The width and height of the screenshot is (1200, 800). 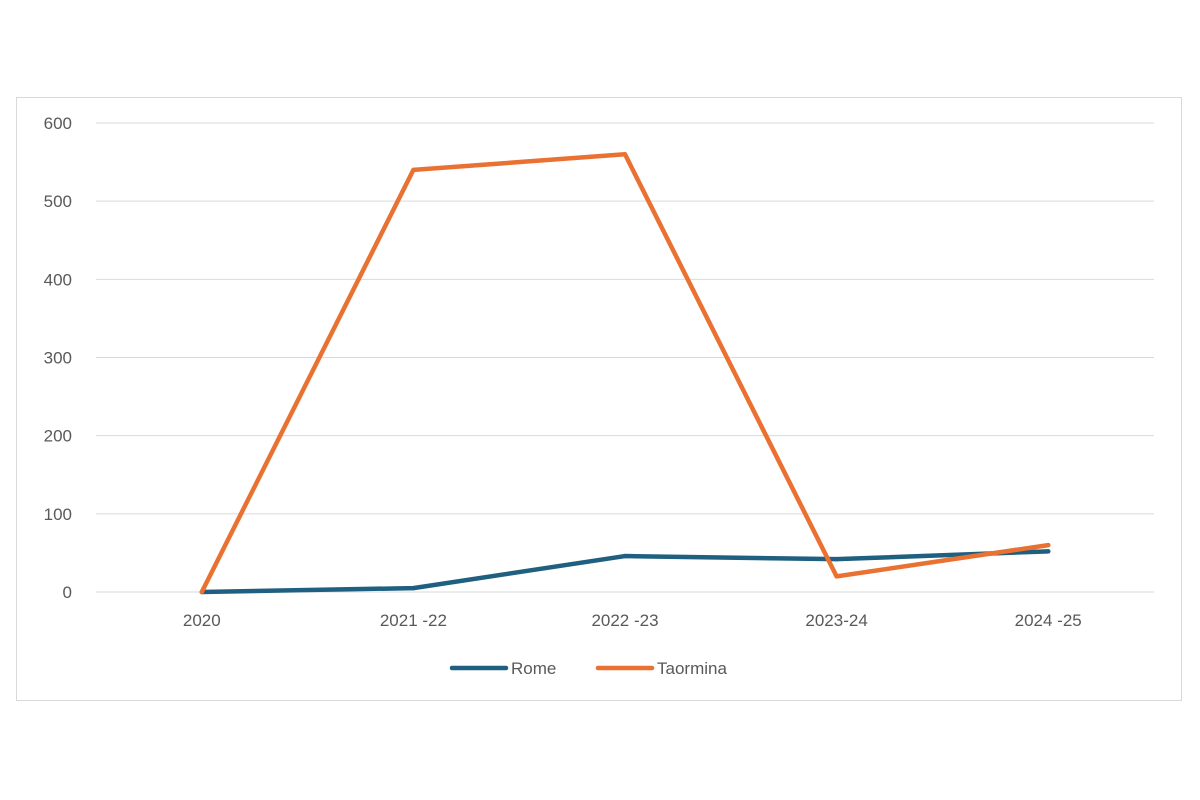 I want to click on x-tick-label: 2021 -22, so click(x=413, y=620).